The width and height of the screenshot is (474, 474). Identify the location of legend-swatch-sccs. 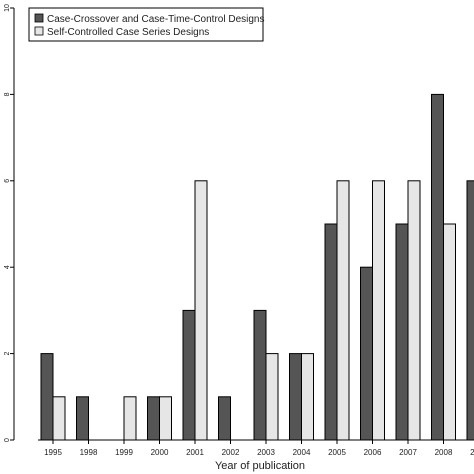
(39, 31).